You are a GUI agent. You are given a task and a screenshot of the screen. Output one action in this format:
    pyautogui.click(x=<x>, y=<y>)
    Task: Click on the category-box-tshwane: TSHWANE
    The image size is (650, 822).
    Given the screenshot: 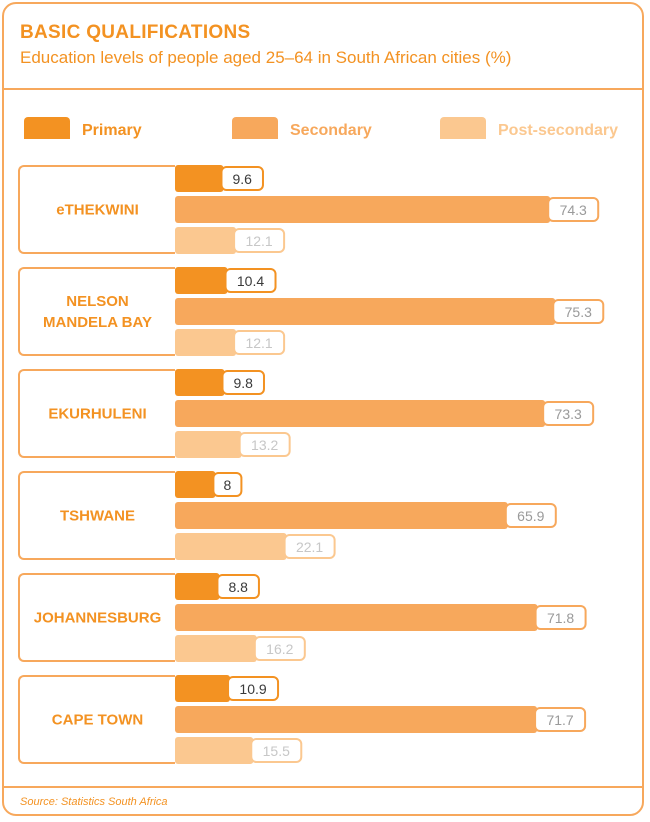 What is the action you would take?
    pyautogui.click(x=96, y=515)
    